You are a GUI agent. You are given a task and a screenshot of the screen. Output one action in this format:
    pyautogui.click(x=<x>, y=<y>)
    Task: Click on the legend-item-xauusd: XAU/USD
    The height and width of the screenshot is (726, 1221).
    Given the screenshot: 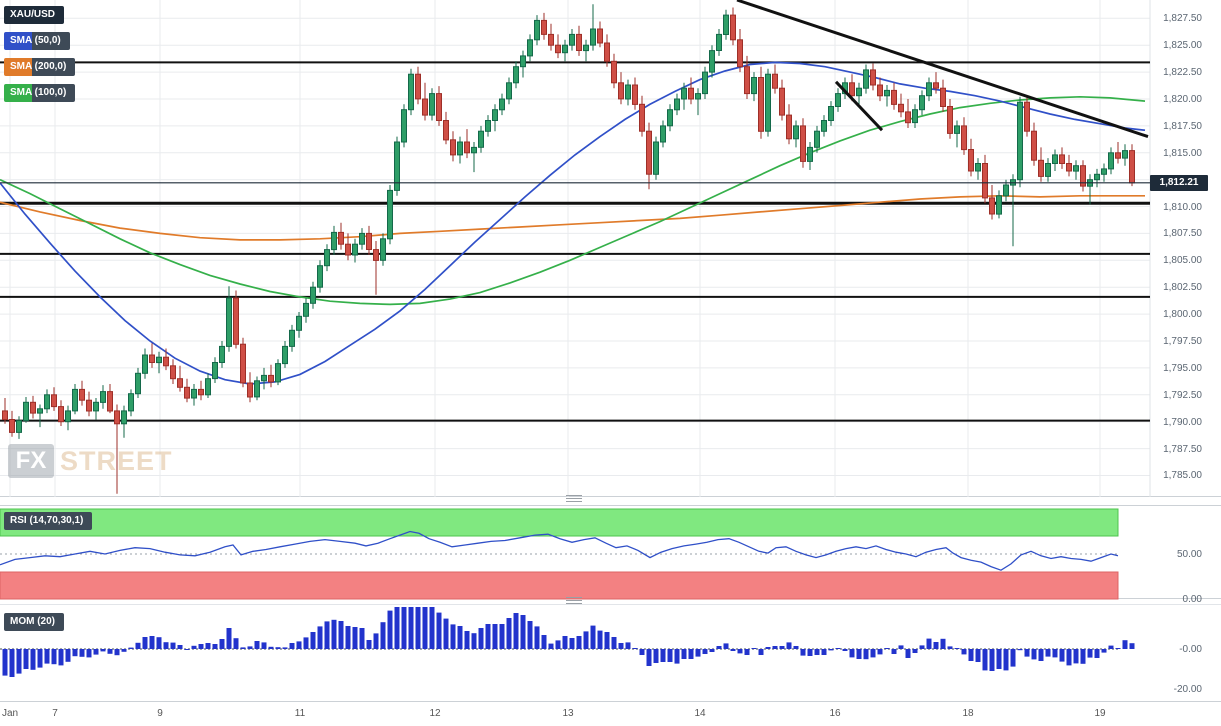 What is the action you would take?
    pyautogui.click(x=34, y=15)
    